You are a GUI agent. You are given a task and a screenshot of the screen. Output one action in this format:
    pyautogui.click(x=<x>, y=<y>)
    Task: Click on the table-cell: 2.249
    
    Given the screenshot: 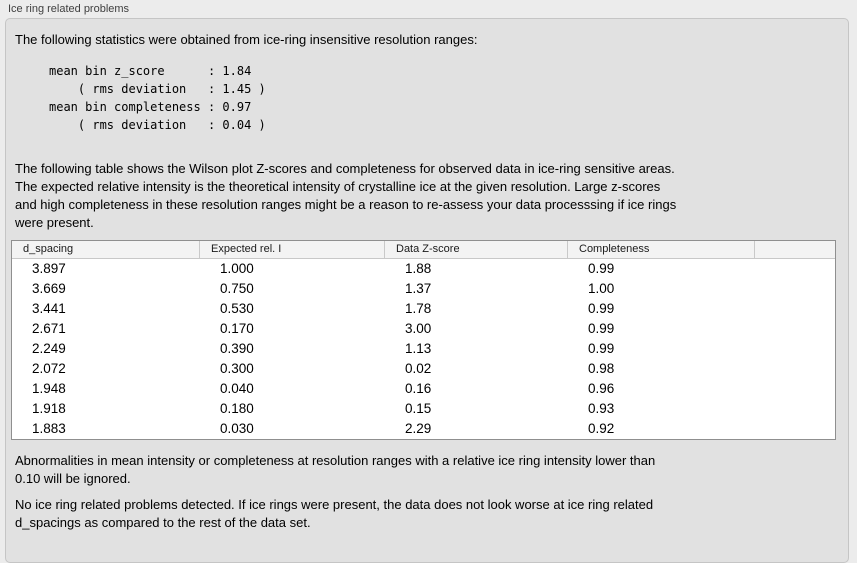 What is the action you would take?
    pyautogui.click(x=49, y=348)
    